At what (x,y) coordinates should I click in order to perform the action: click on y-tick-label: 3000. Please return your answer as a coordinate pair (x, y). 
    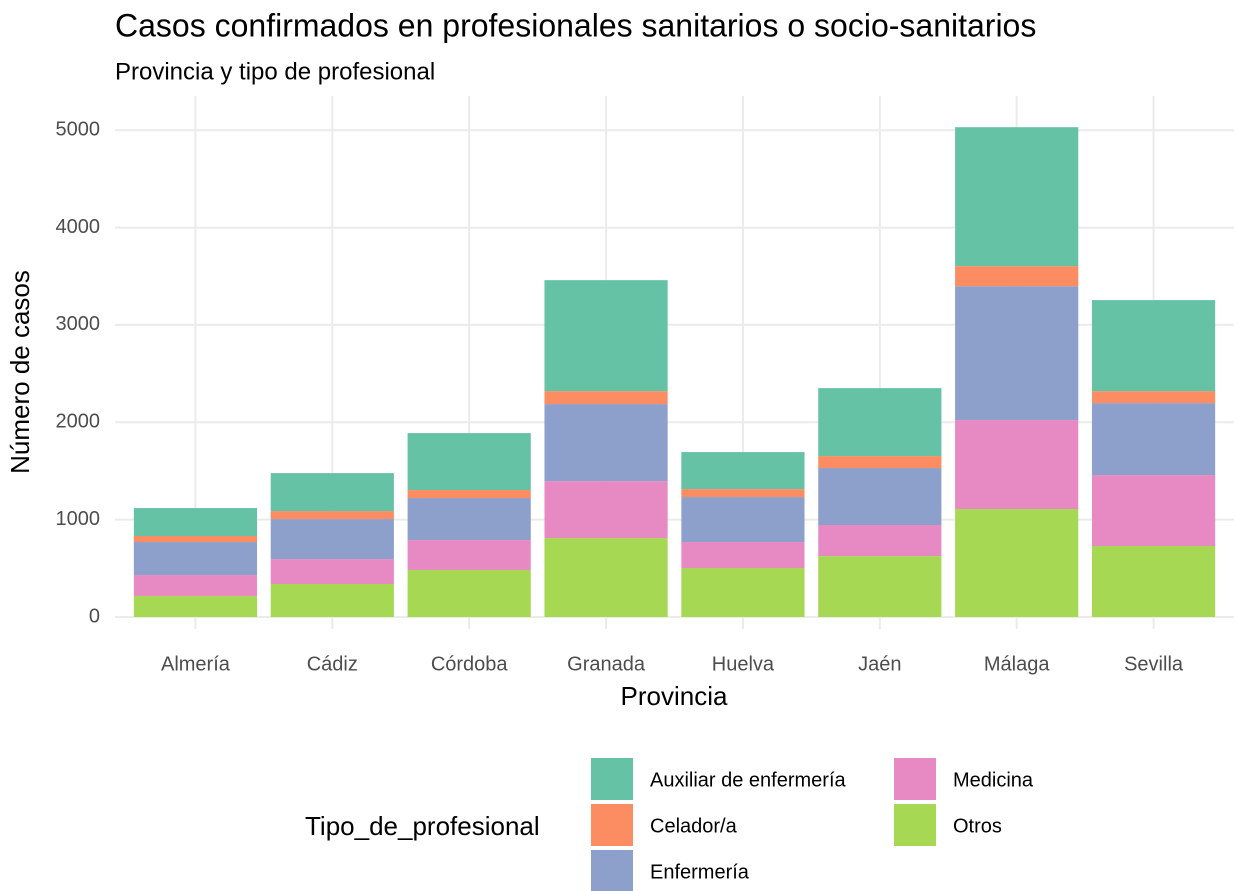
    Looking at the image, I should click on (78, 324).